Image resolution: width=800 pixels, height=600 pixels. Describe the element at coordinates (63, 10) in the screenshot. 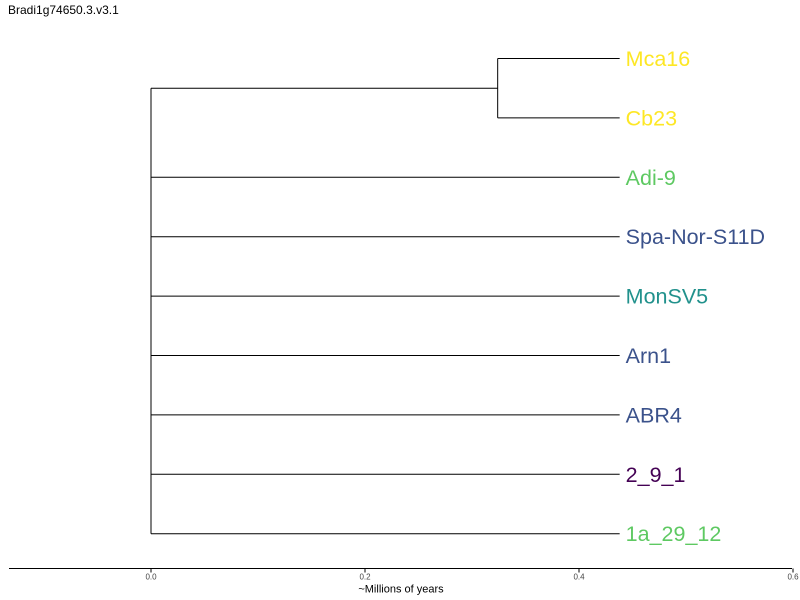

I see `page-title: Bradi1g74650.3.v3.1` at that location.